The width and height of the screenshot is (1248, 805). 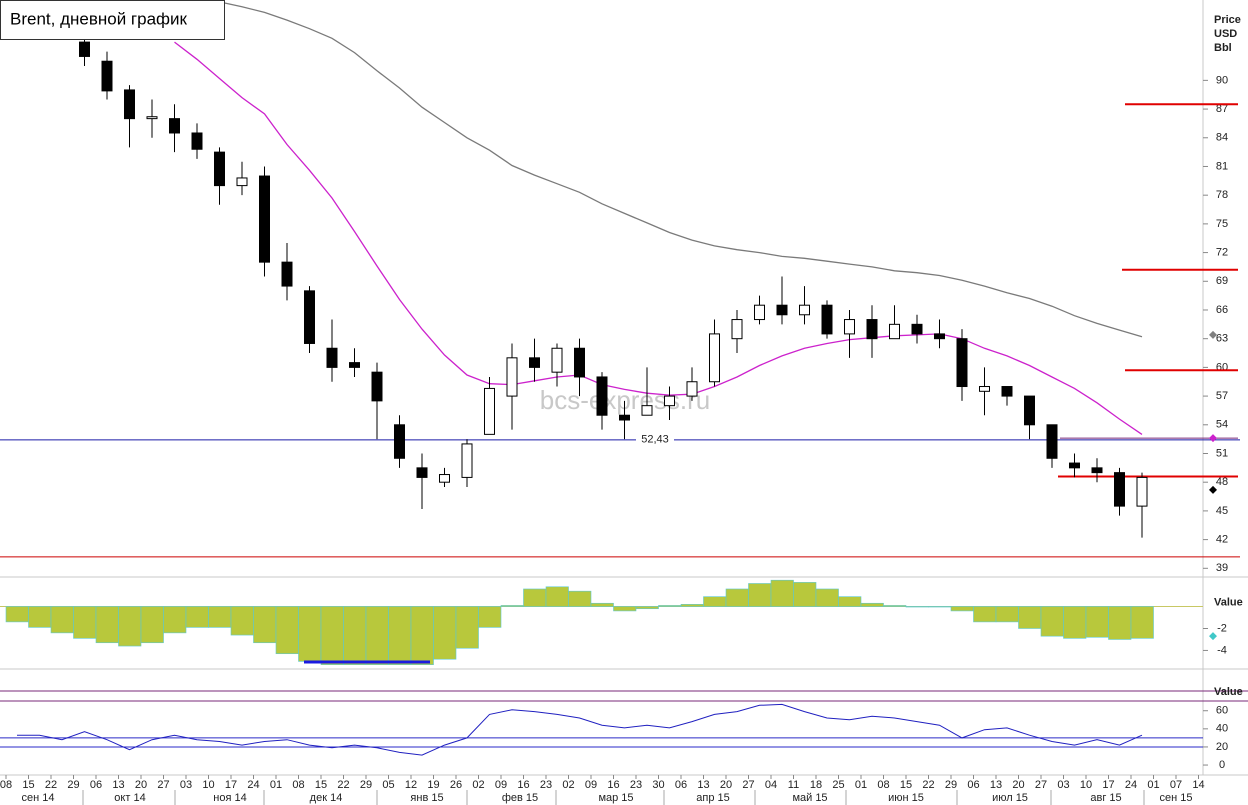 I want to click on y-tick-label: 54, so click(x=1222, y=425).